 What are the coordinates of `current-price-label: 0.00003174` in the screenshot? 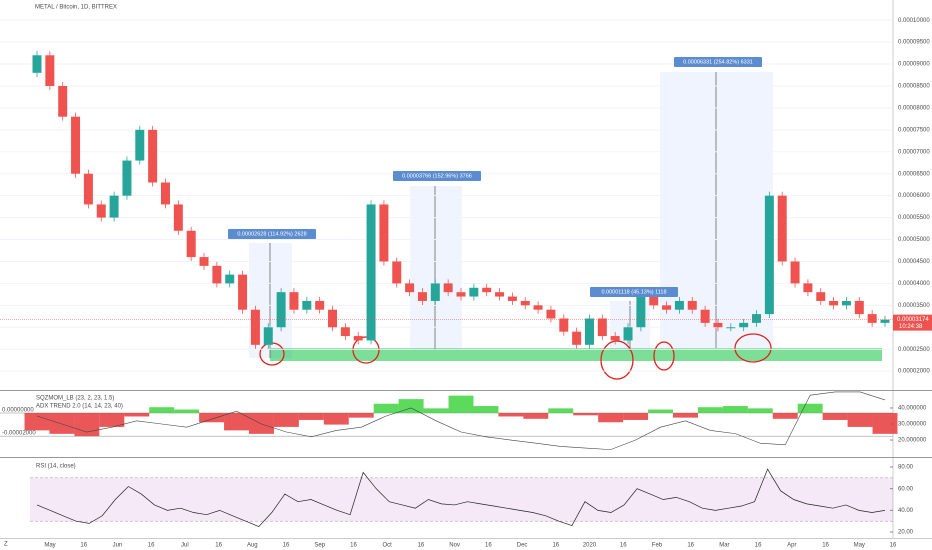 It's located at (913, 320).